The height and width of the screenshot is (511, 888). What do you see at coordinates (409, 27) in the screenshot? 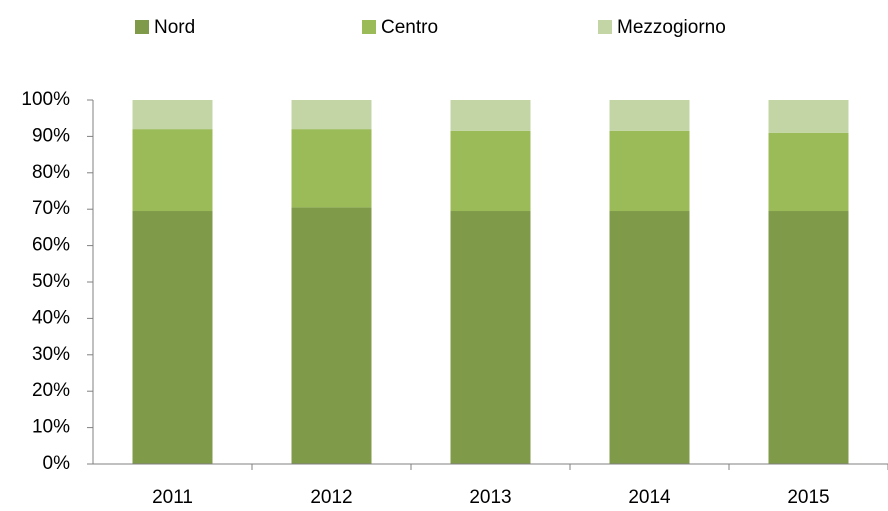
I see `legend-label: Centro` at bounding box center [409, 27].